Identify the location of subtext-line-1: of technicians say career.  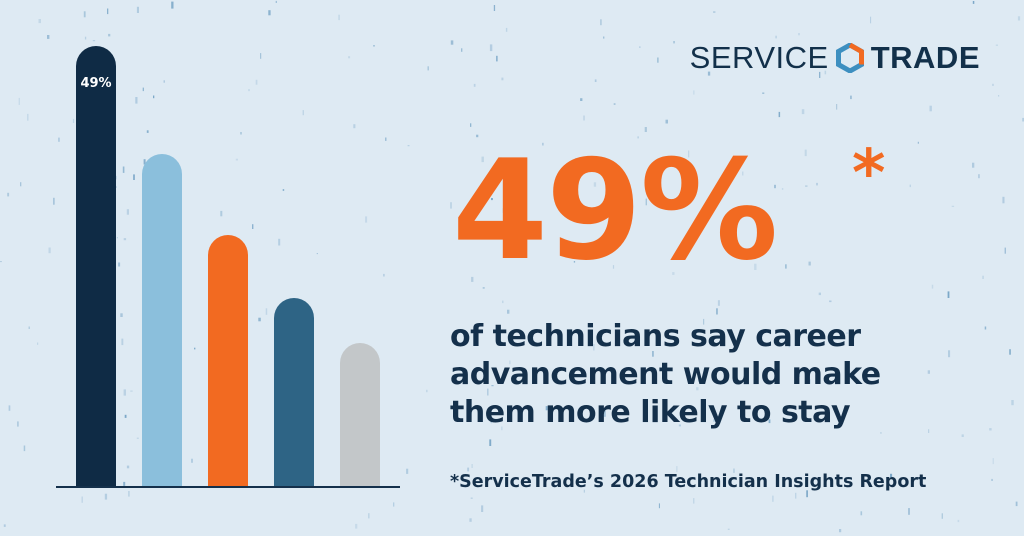
(655, 336).